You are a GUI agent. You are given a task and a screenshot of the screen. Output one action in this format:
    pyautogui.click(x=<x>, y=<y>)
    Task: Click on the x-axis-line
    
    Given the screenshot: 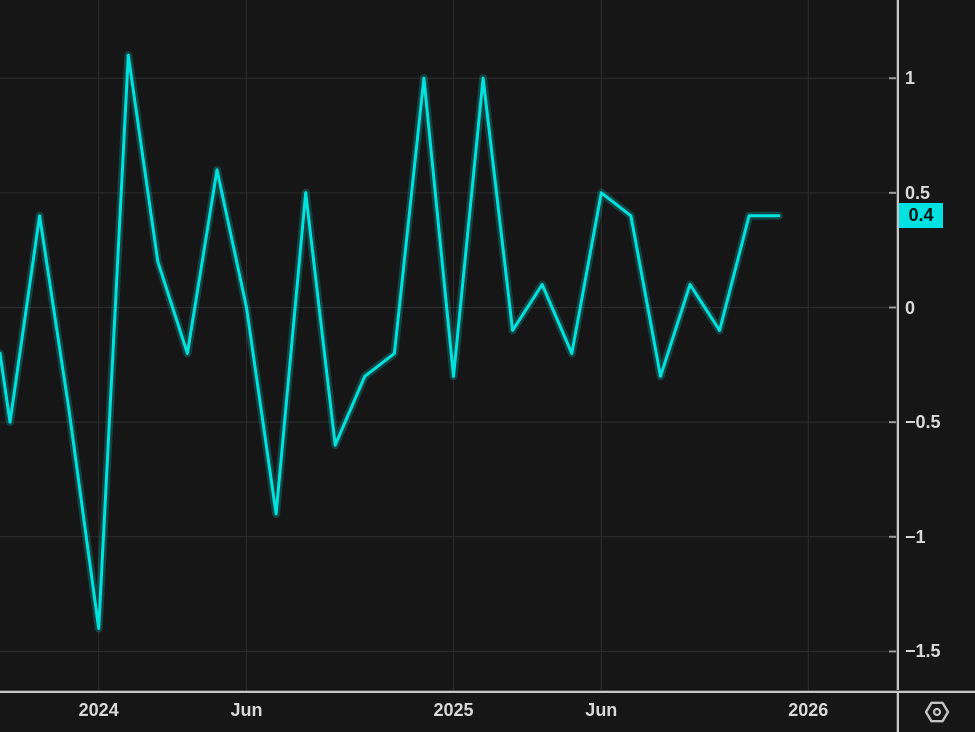 What is the action you would take?
    pyautogui.click(x=487, y=691)
    